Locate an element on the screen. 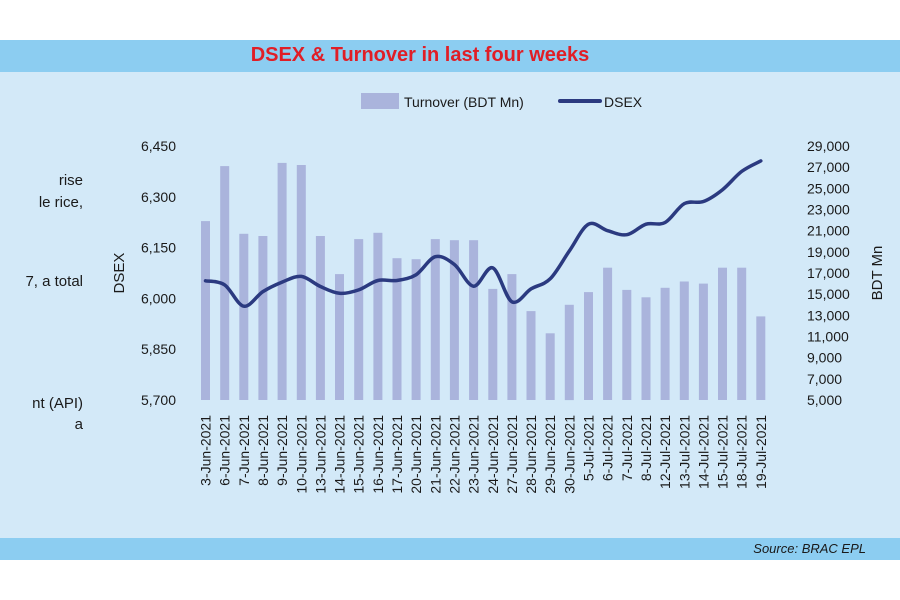 Image resolution: width=900 pixels, height=600 pixels. x-tick-label: 12-Jul-2021 is located at coordinates (665, 452).